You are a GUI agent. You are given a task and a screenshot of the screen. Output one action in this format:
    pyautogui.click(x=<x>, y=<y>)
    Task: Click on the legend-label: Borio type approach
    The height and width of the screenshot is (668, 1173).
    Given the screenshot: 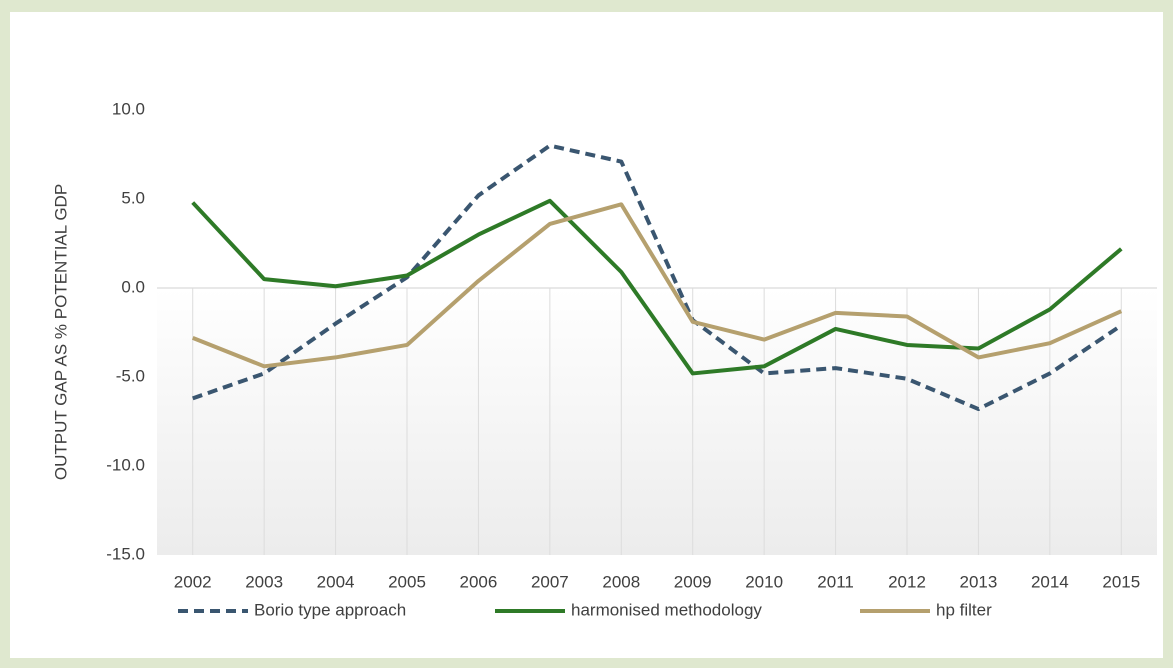 What is the action you would take?
    pyautogui.click(x=330, y=609)
    